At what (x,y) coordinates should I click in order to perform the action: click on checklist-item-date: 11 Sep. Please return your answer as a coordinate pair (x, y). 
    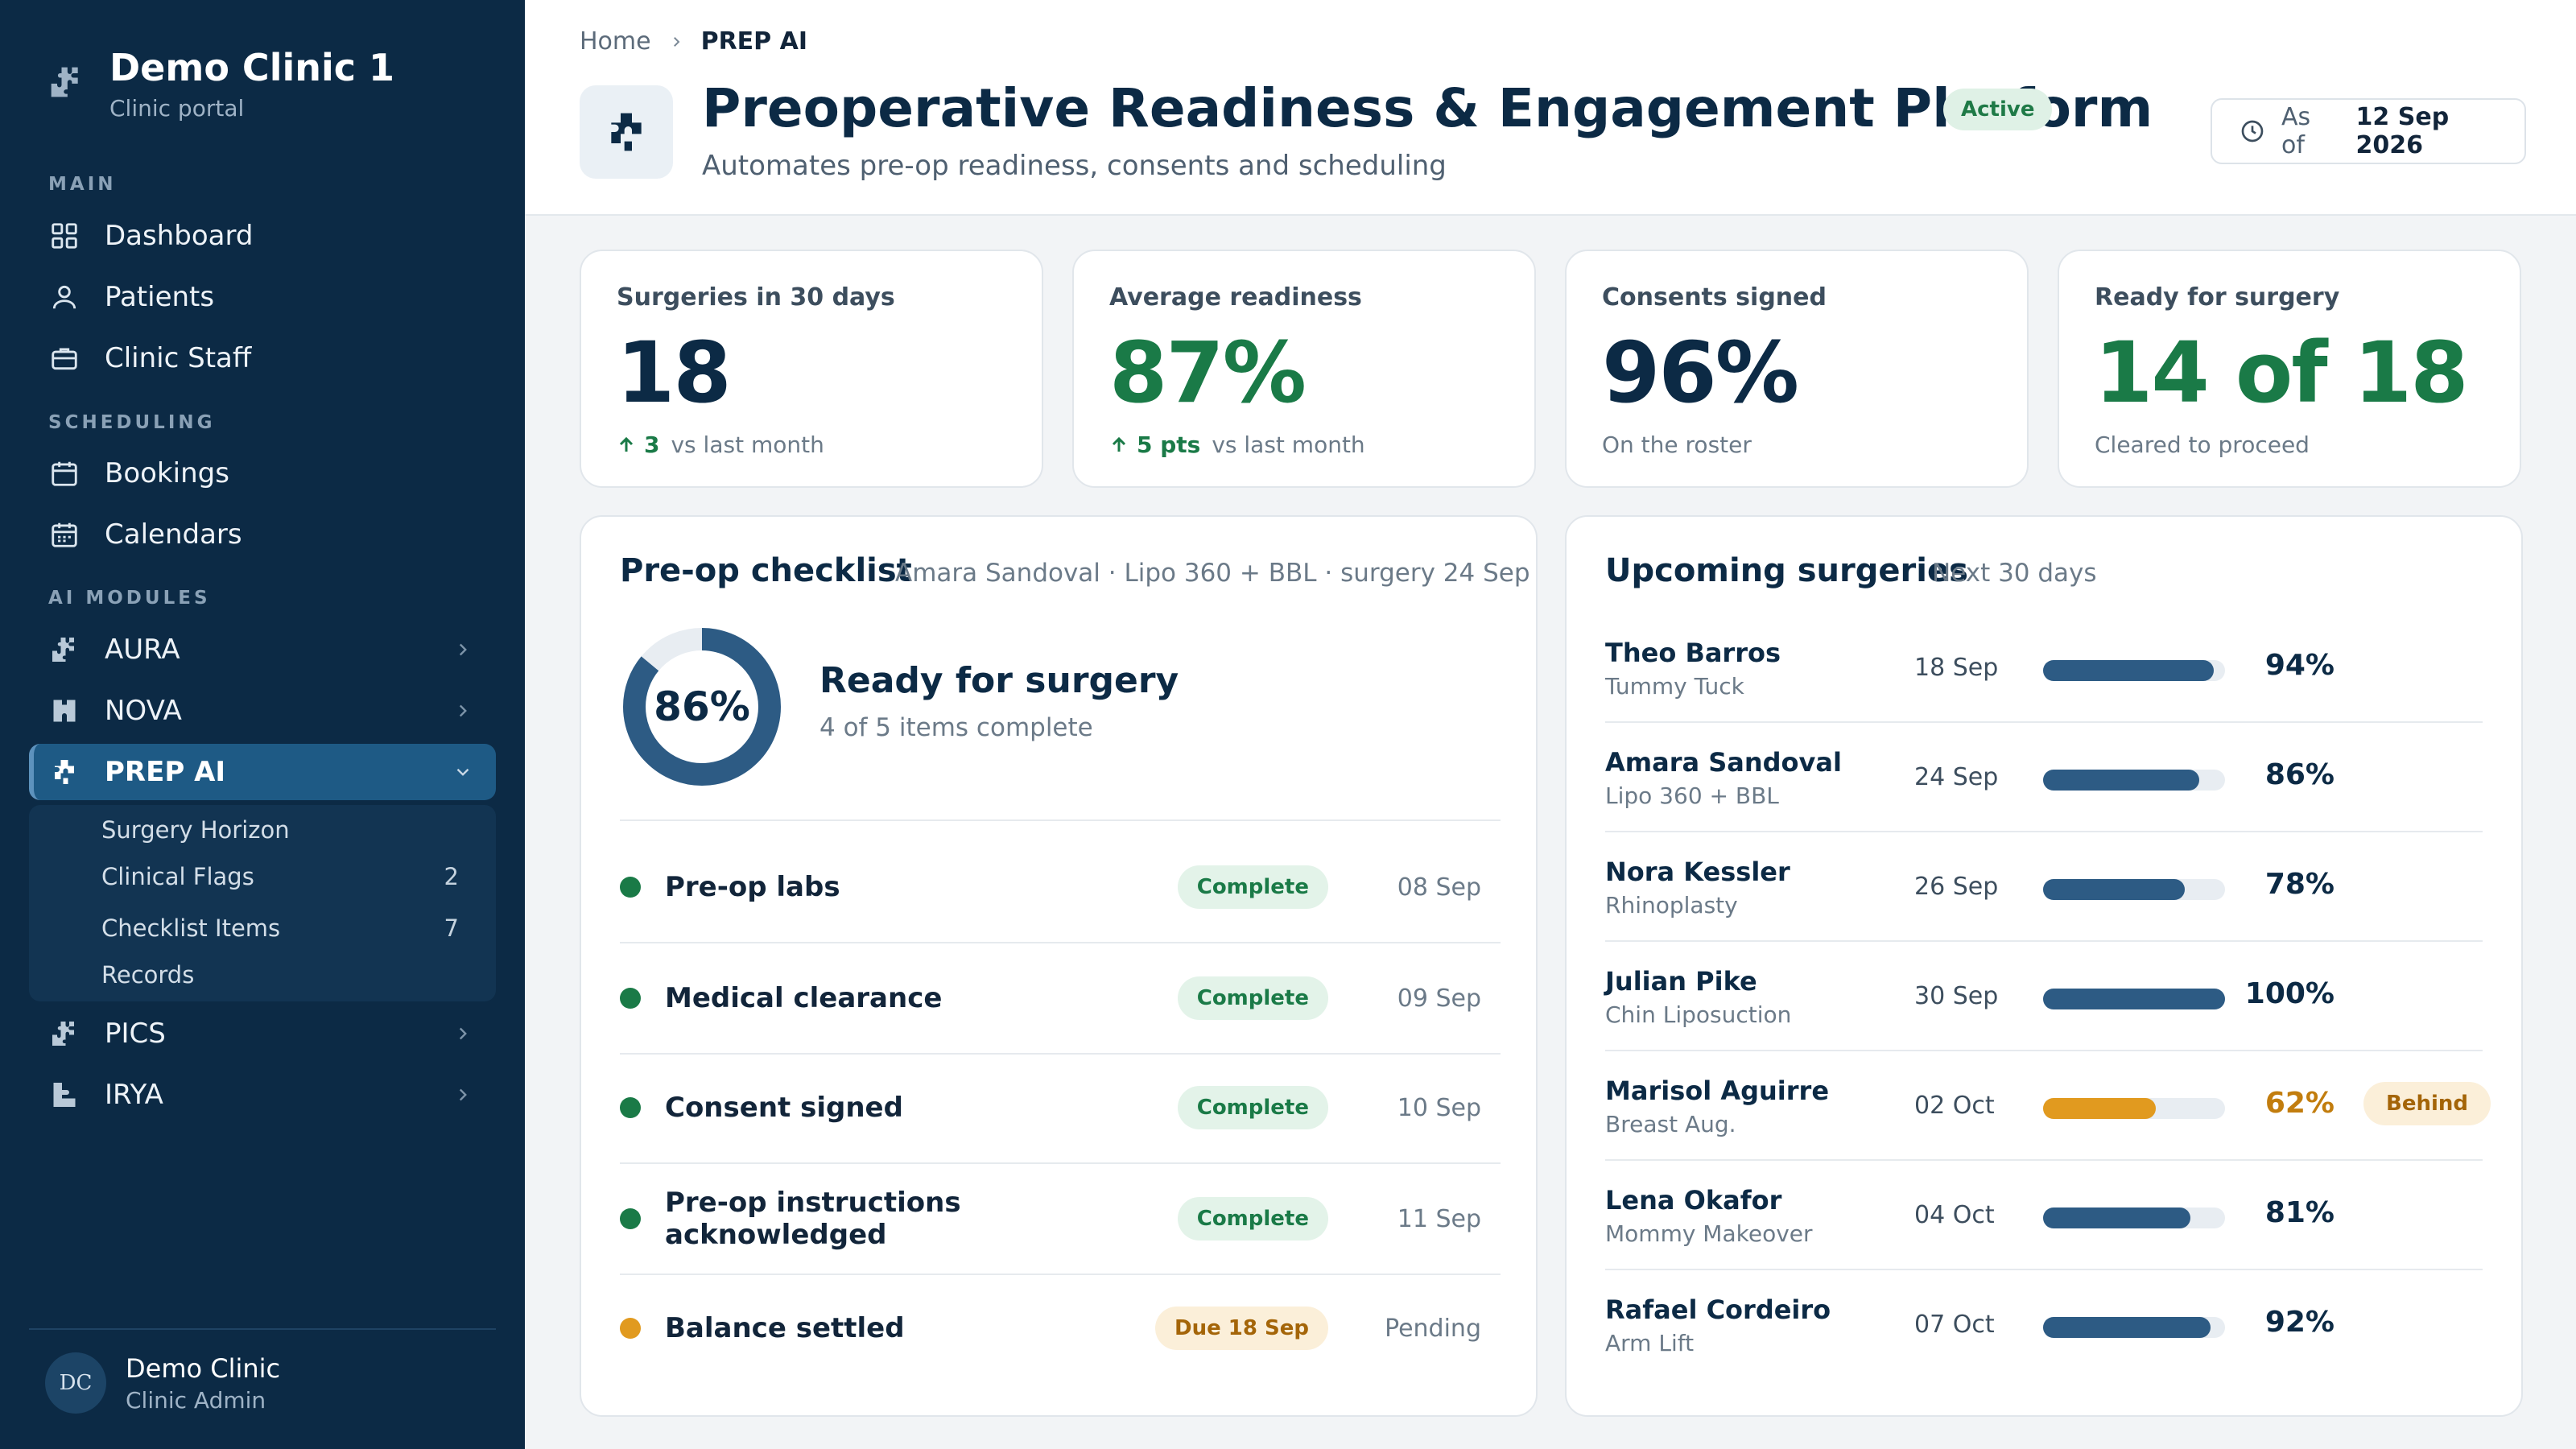
    Looking at the image, I should click on (1439, 1218).